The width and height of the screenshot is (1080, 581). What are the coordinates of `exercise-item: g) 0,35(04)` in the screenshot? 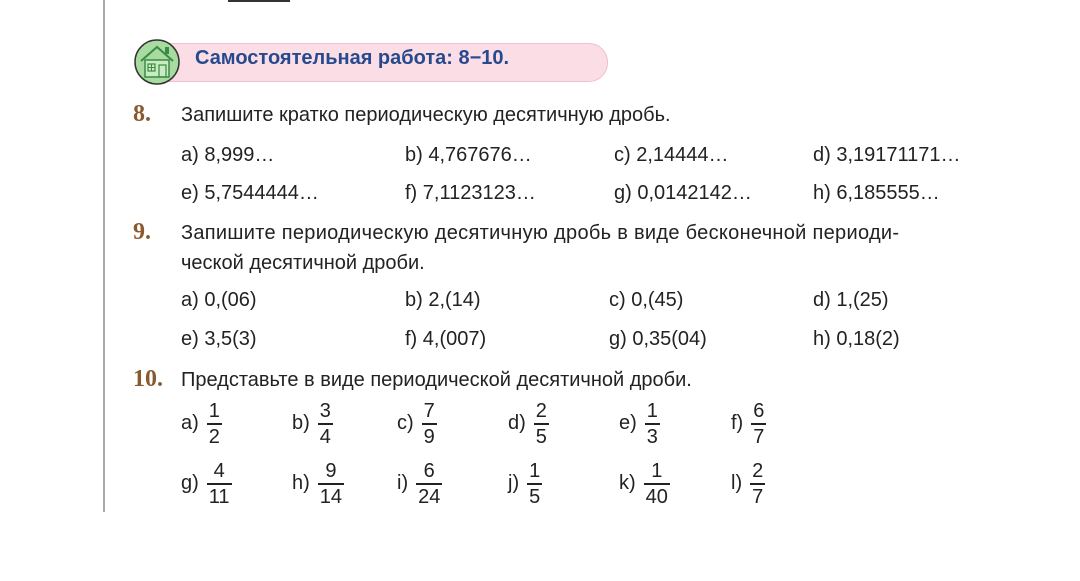 It's located at (658, 339).